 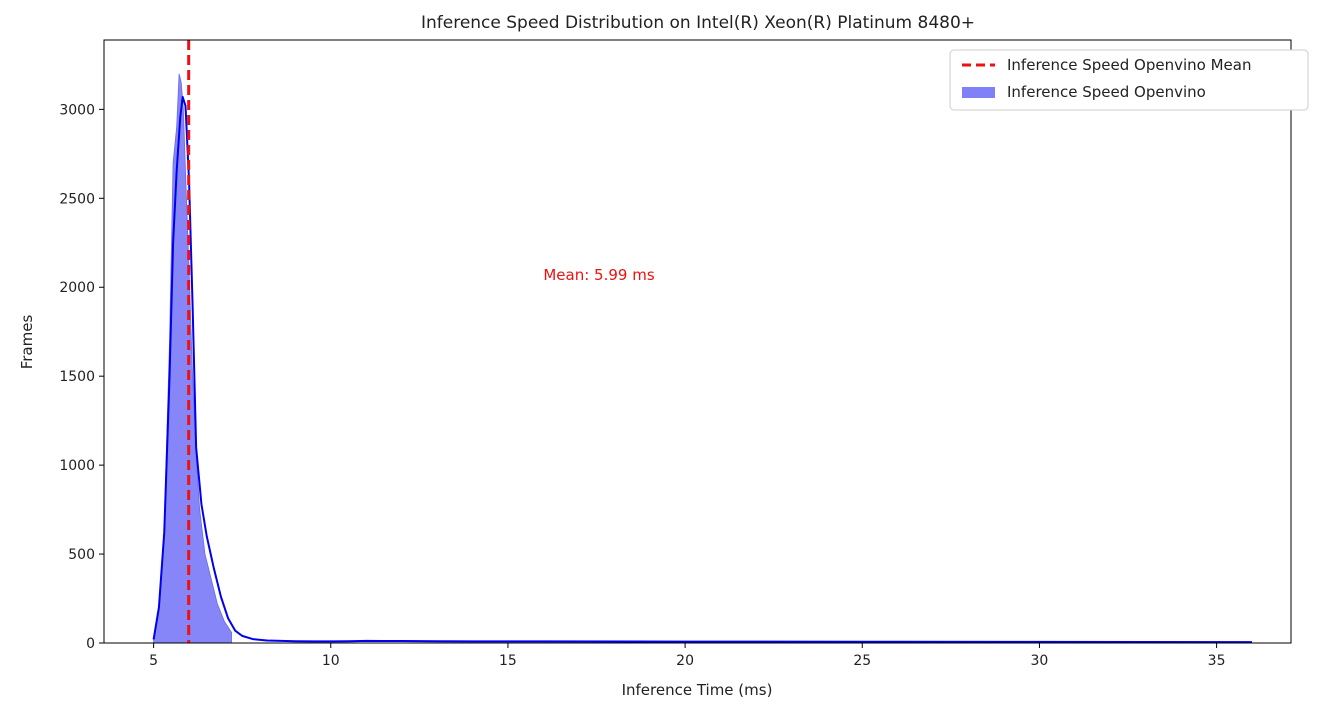 What do you see at coordinates (598, 275) in the screenshot?
I see `mean-annotation: Mean: 5.99 ms` at bounding box center [598, 275].